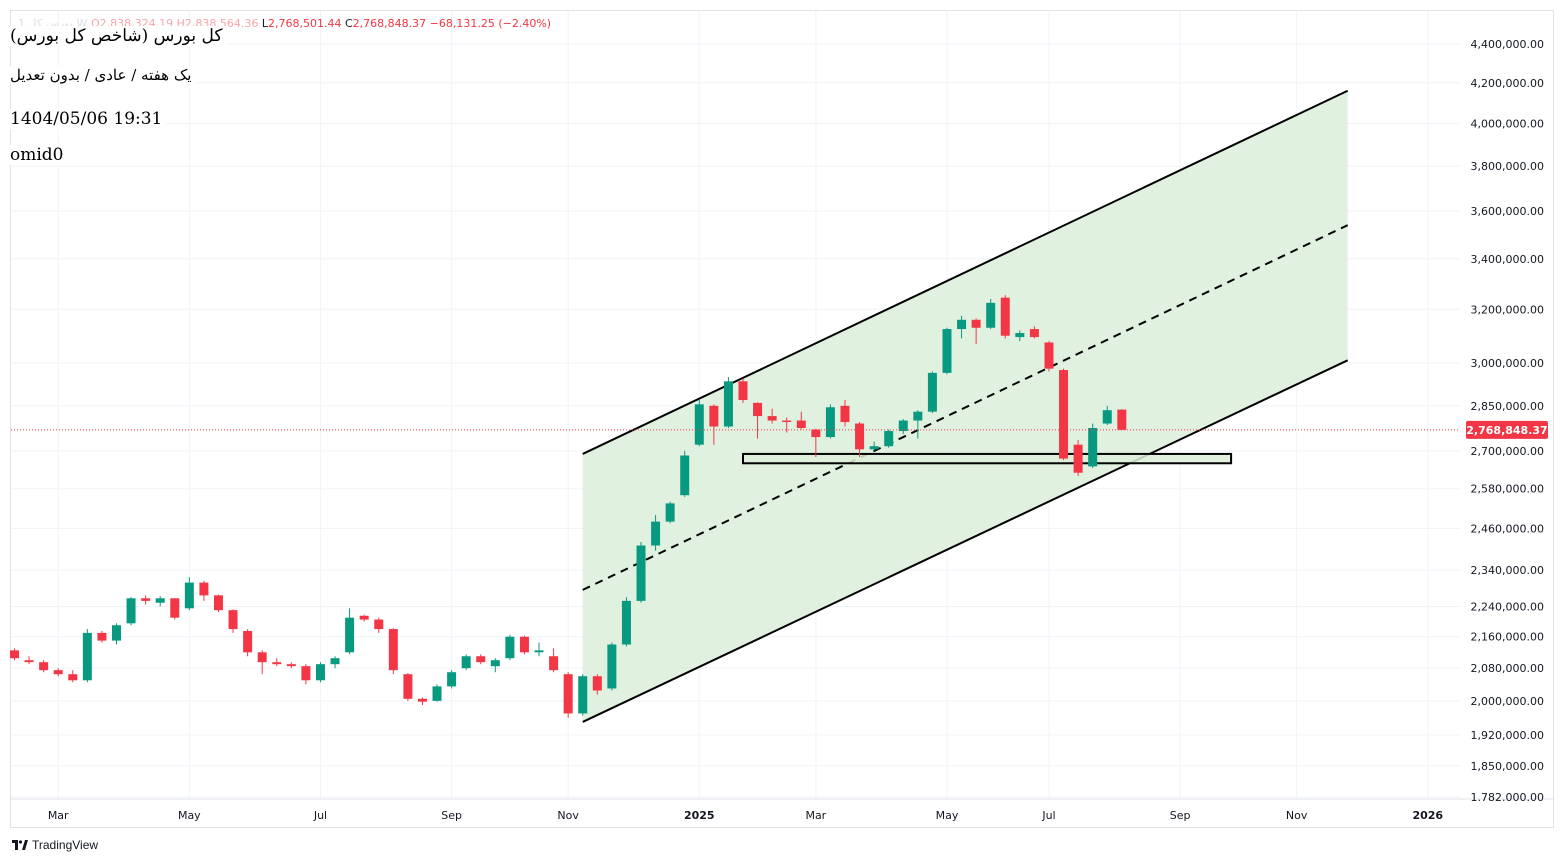 The image size is (1564, 864). What do you see at coordinates (699, 815) in the screenshot?
I see `time-tick-label: 2025` at bounding box center [699, 815].